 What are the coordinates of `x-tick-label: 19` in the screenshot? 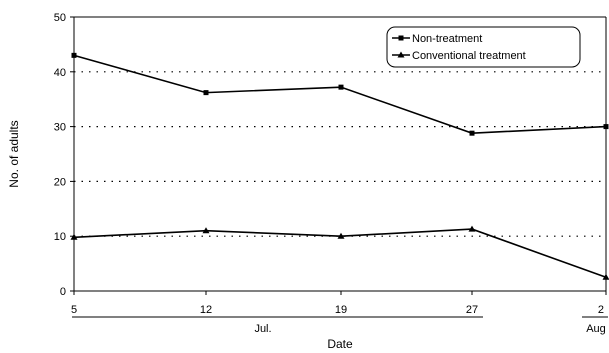 It's located at (341, 310).